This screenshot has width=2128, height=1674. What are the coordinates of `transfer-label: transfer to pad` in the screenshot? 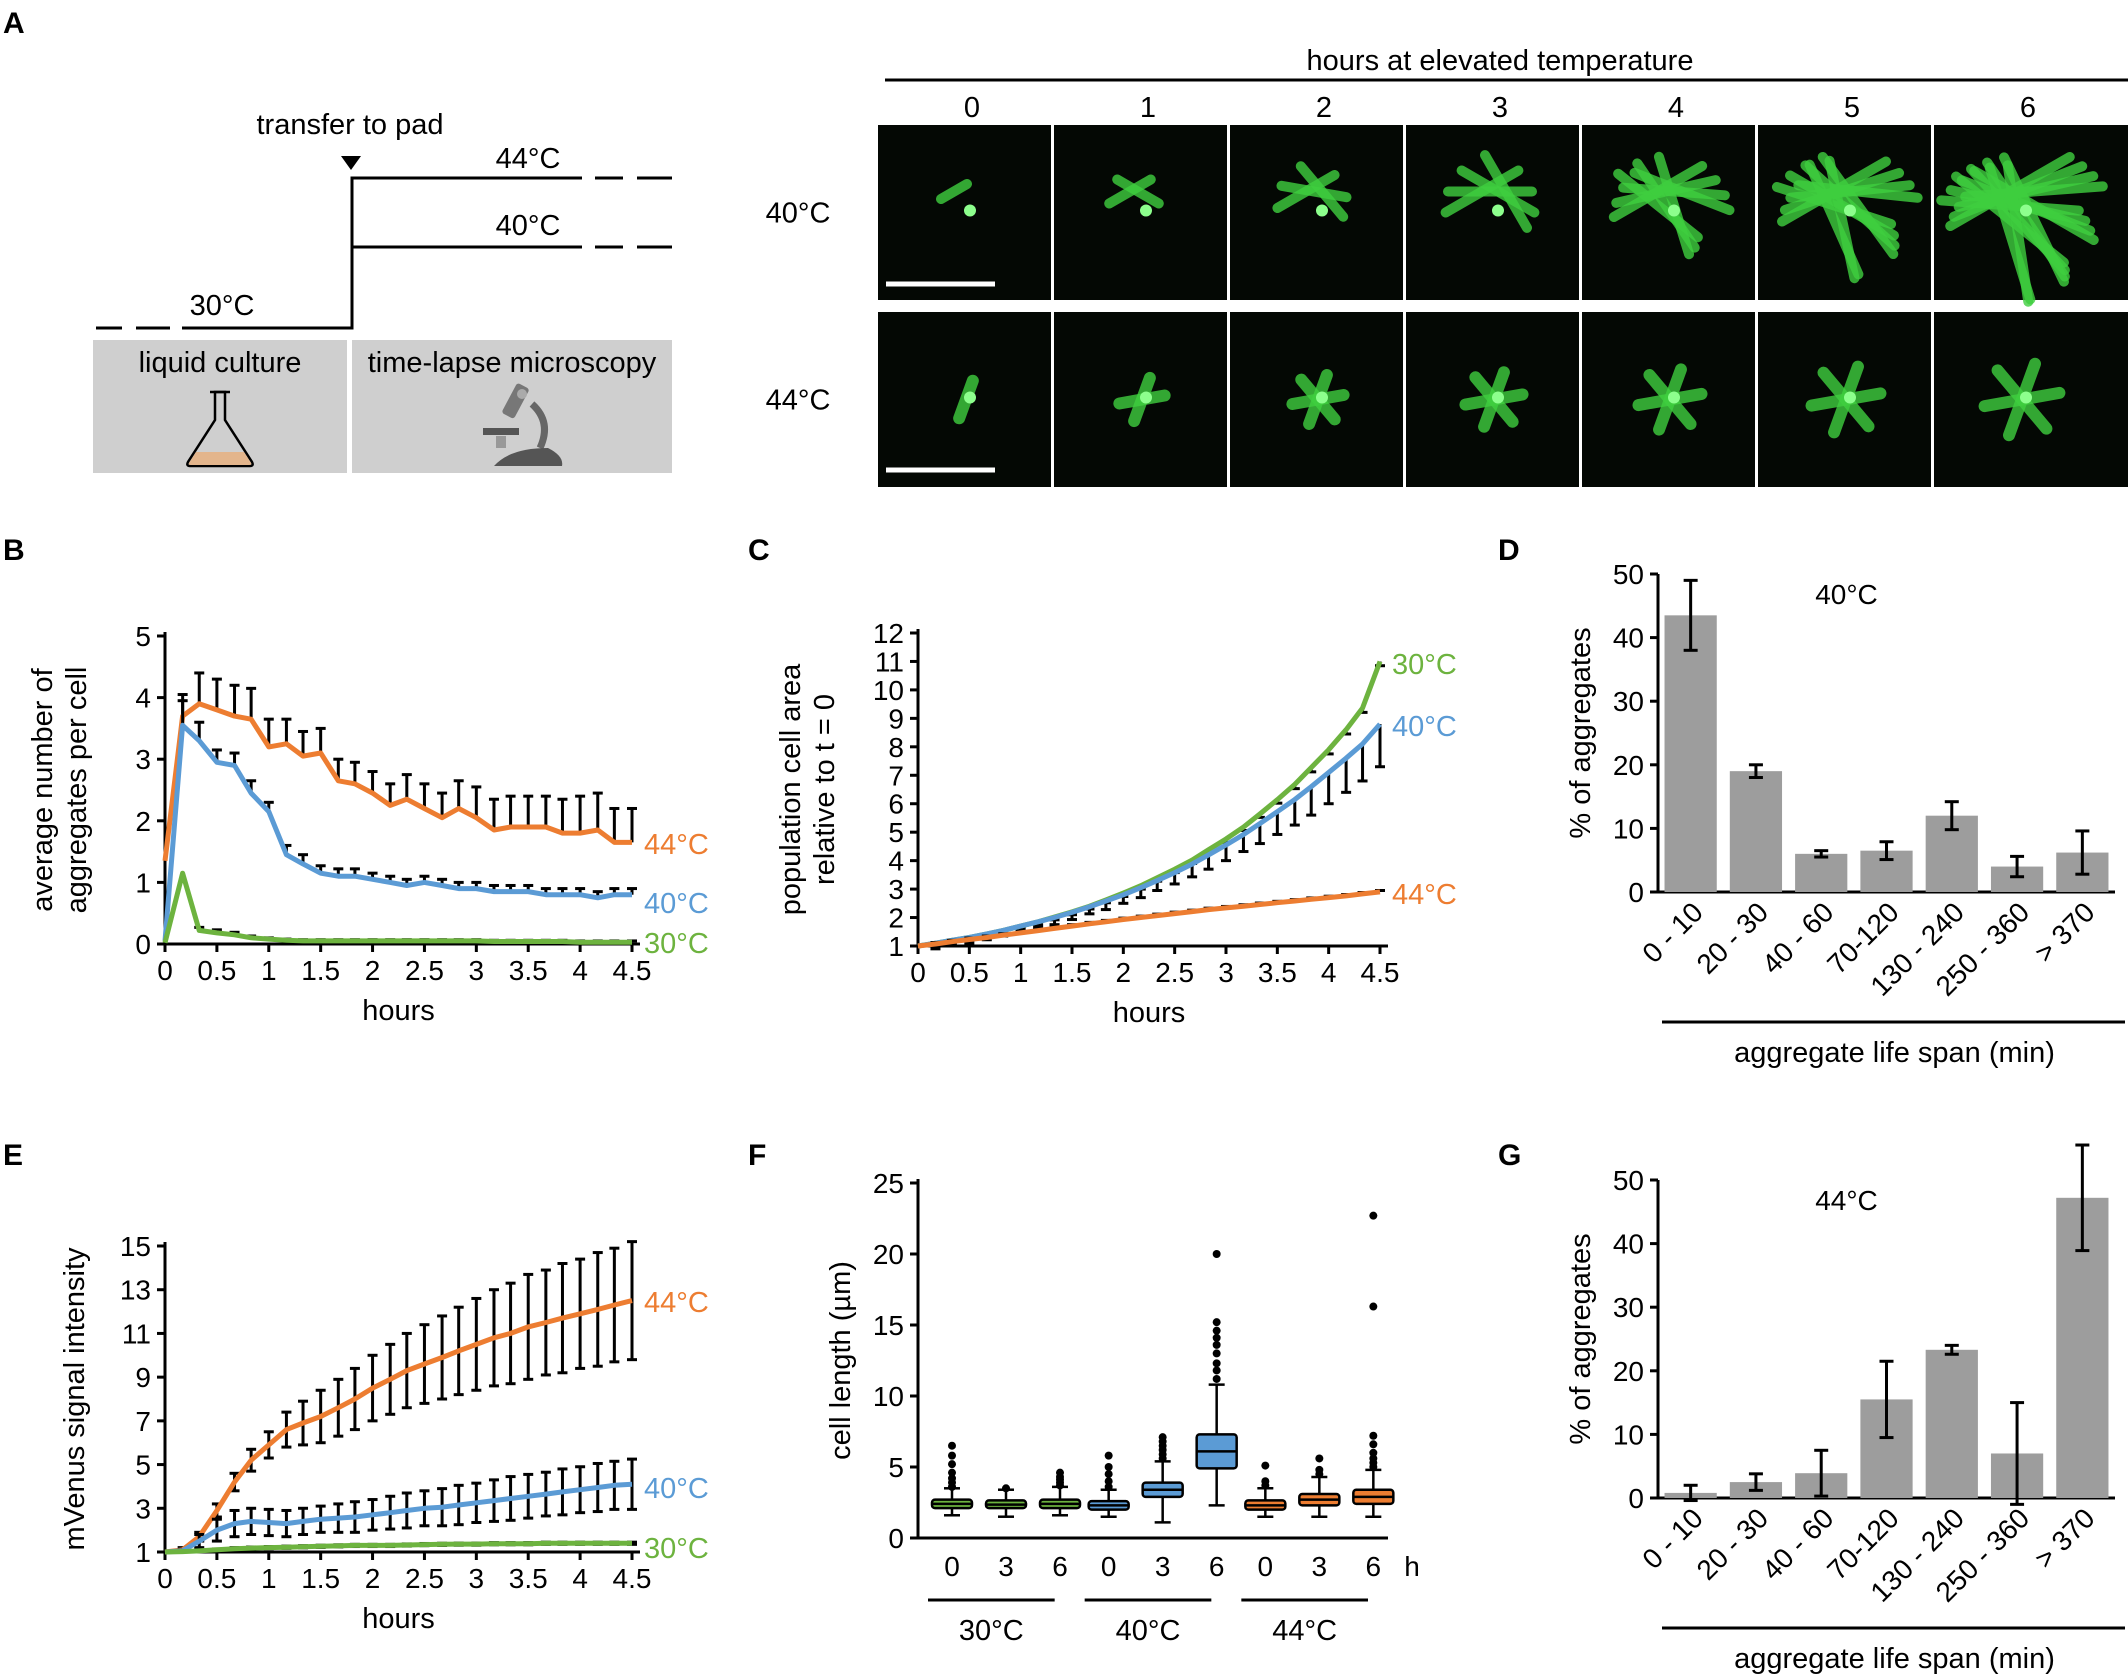 It's located at (350, 125).